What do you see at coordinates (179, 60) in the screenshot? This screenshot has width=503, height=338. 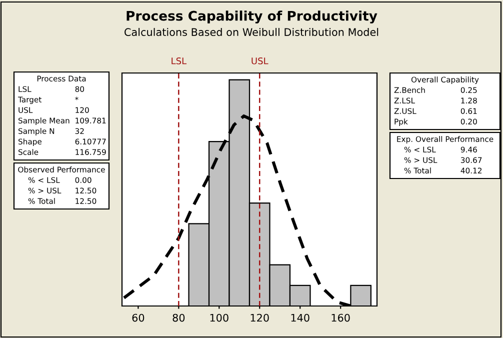 I see `ref-line-label: LSL` at bounding box center [179, 60].